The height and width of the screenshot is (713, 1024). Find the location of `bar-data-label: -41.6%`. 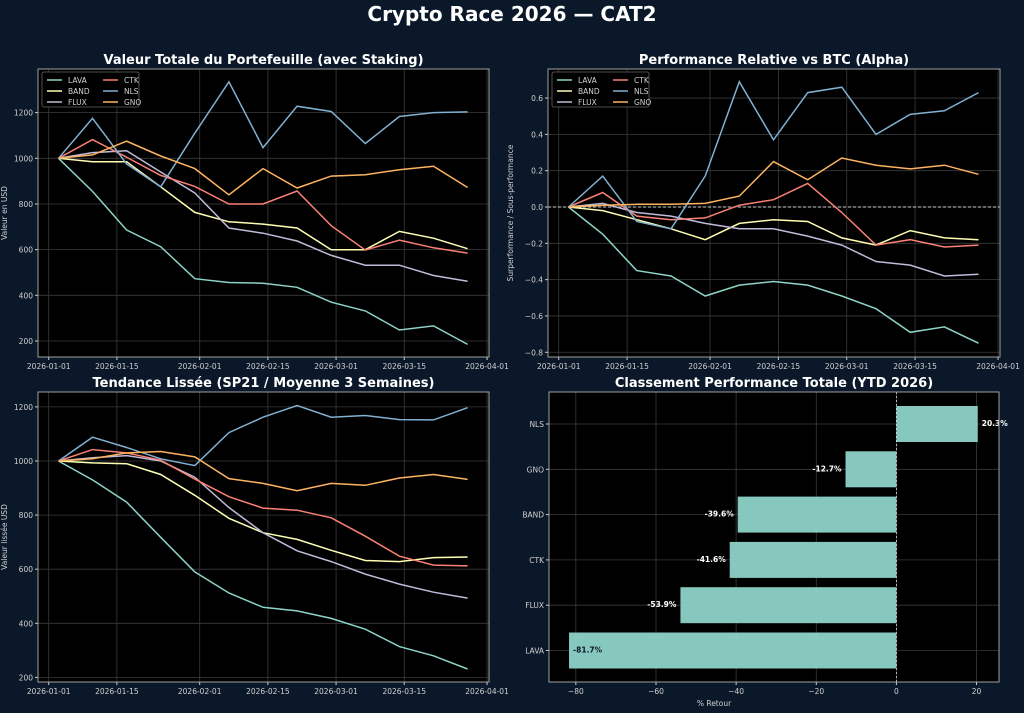

bar-data-label: -41.6% is located at coordinates (712, 559).